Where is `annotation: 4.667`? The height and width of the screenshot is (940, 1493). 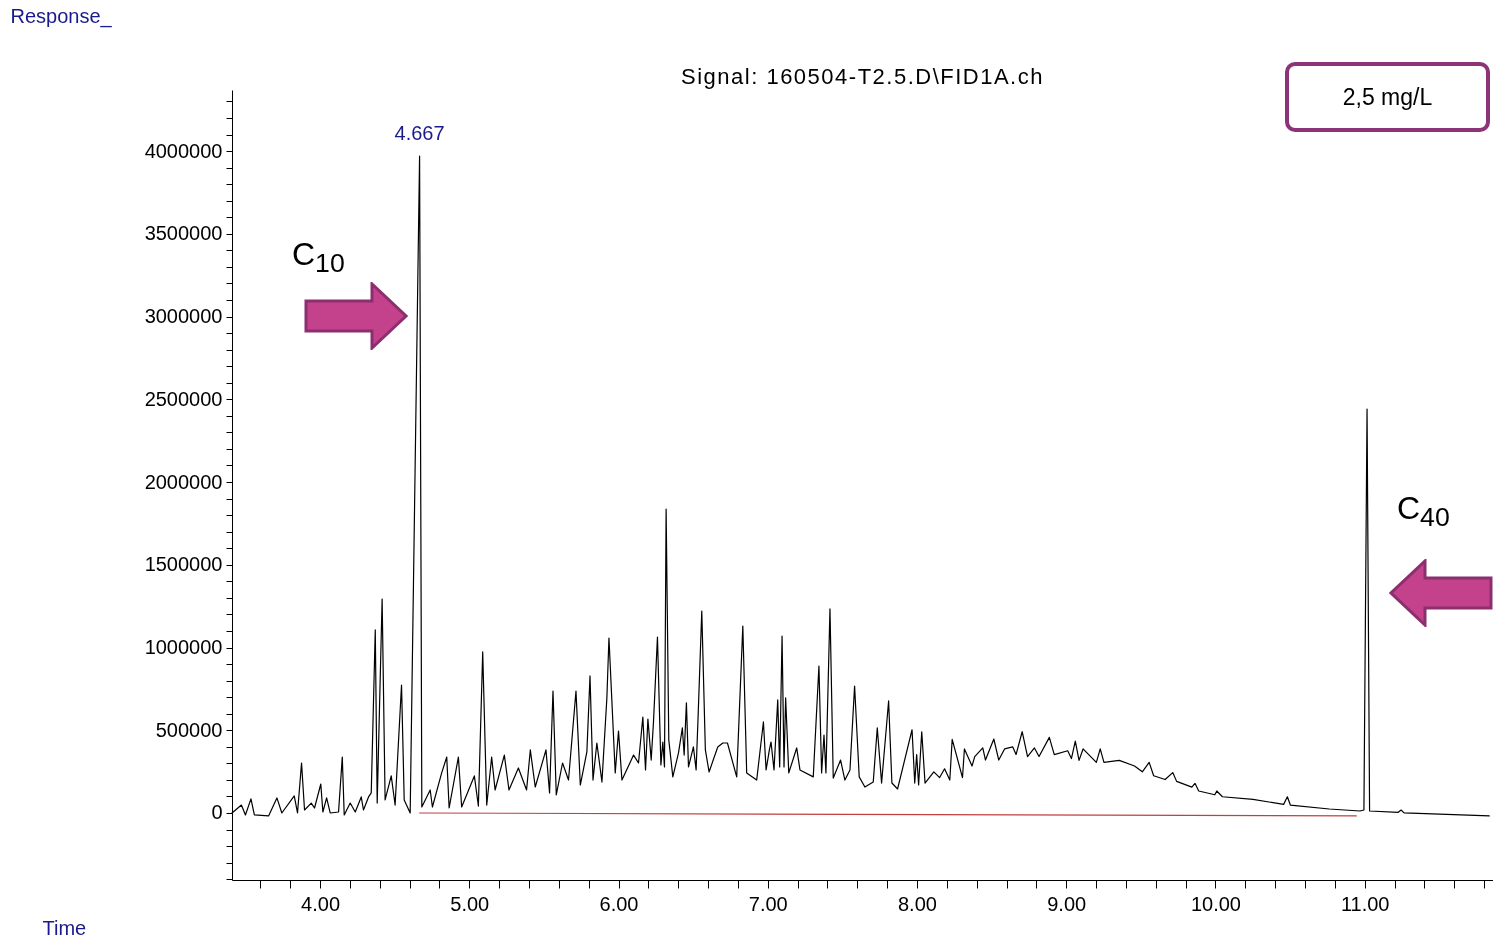
annotation: 4.667 is located at coordinates (419, 133).